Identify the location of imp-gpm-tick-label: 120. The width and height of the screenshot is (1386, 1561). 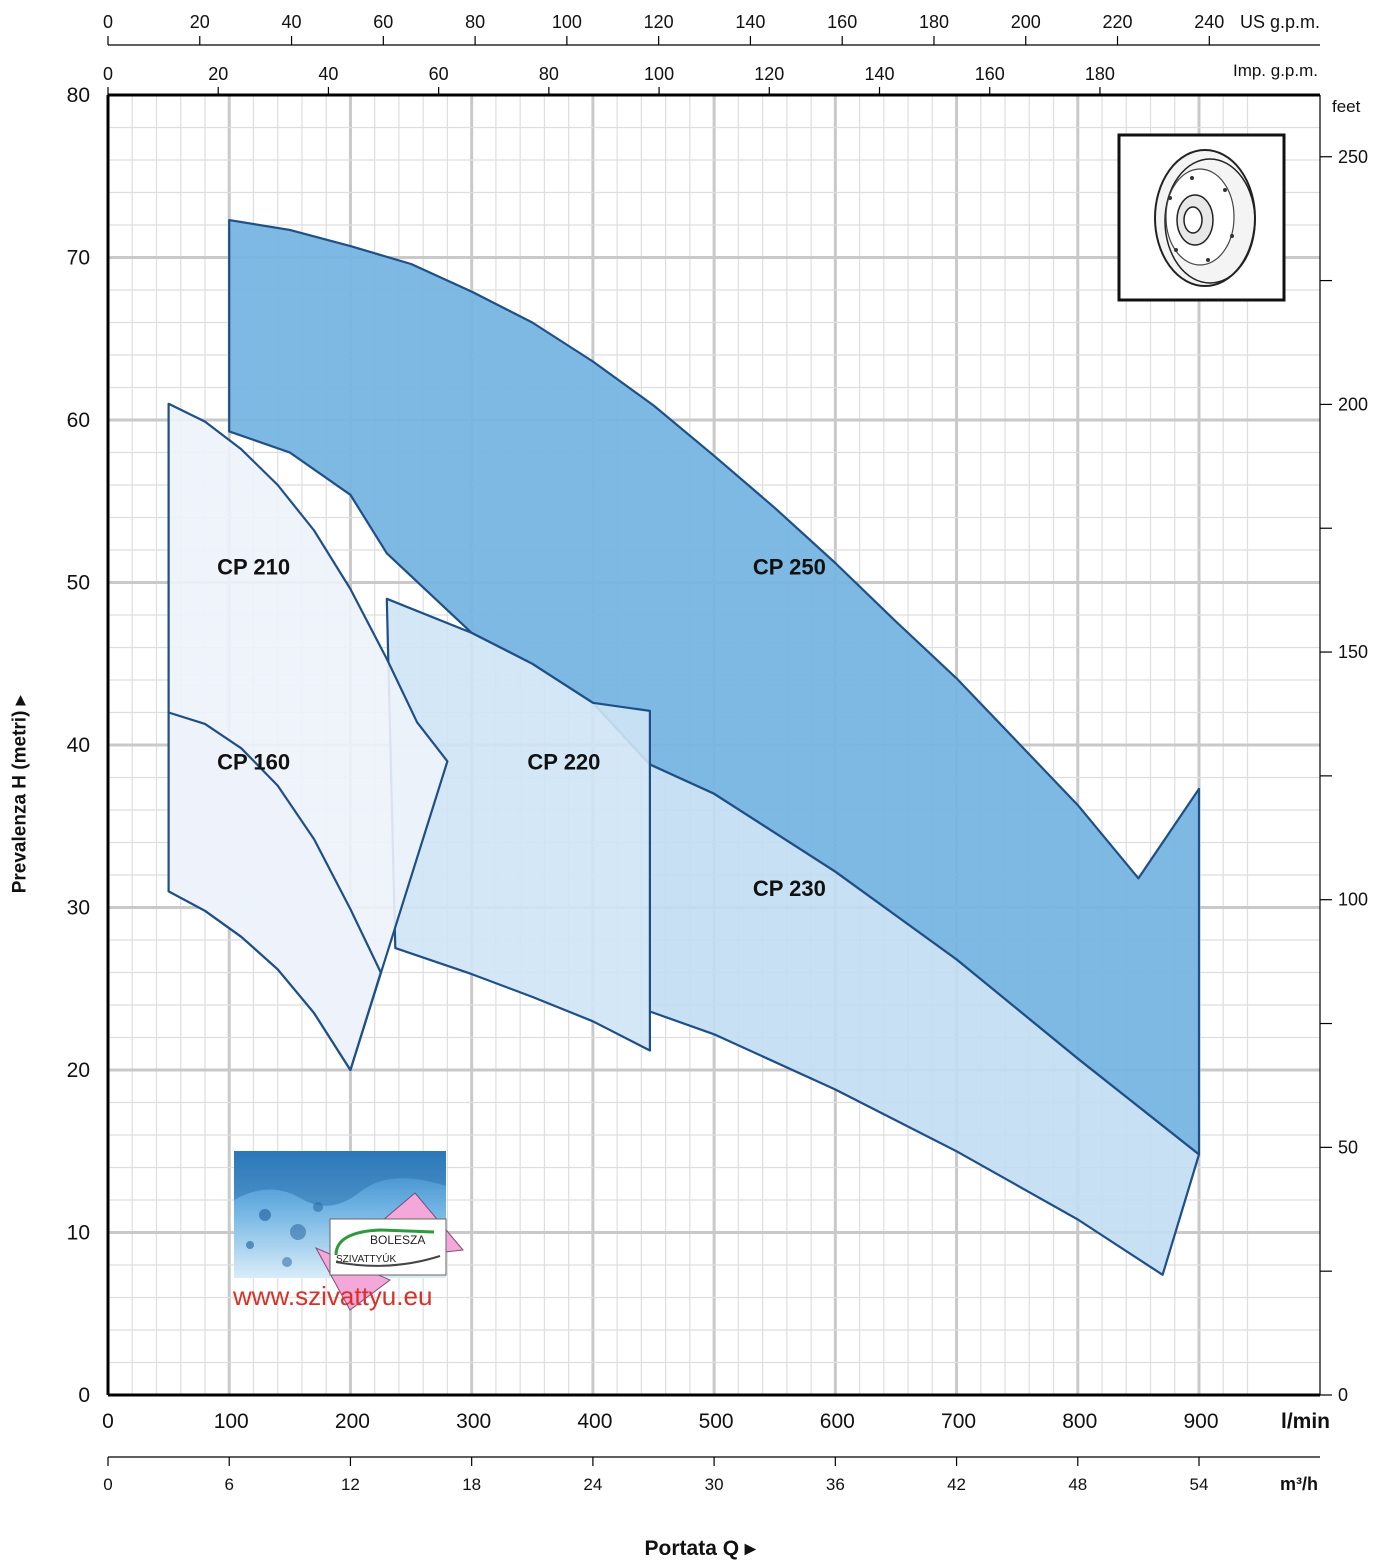
(769, 74).